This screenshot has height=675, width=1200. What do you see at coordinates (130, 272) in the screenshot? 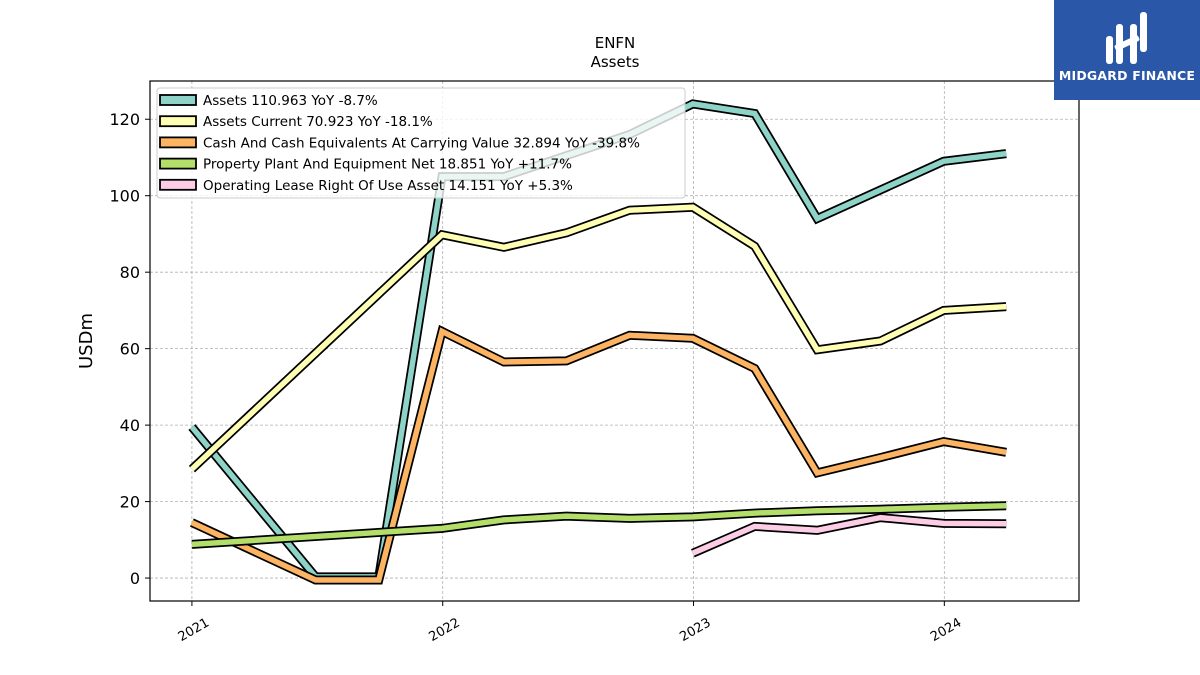
I see `y-tick-label: 80` at bounding box center [130, 272].